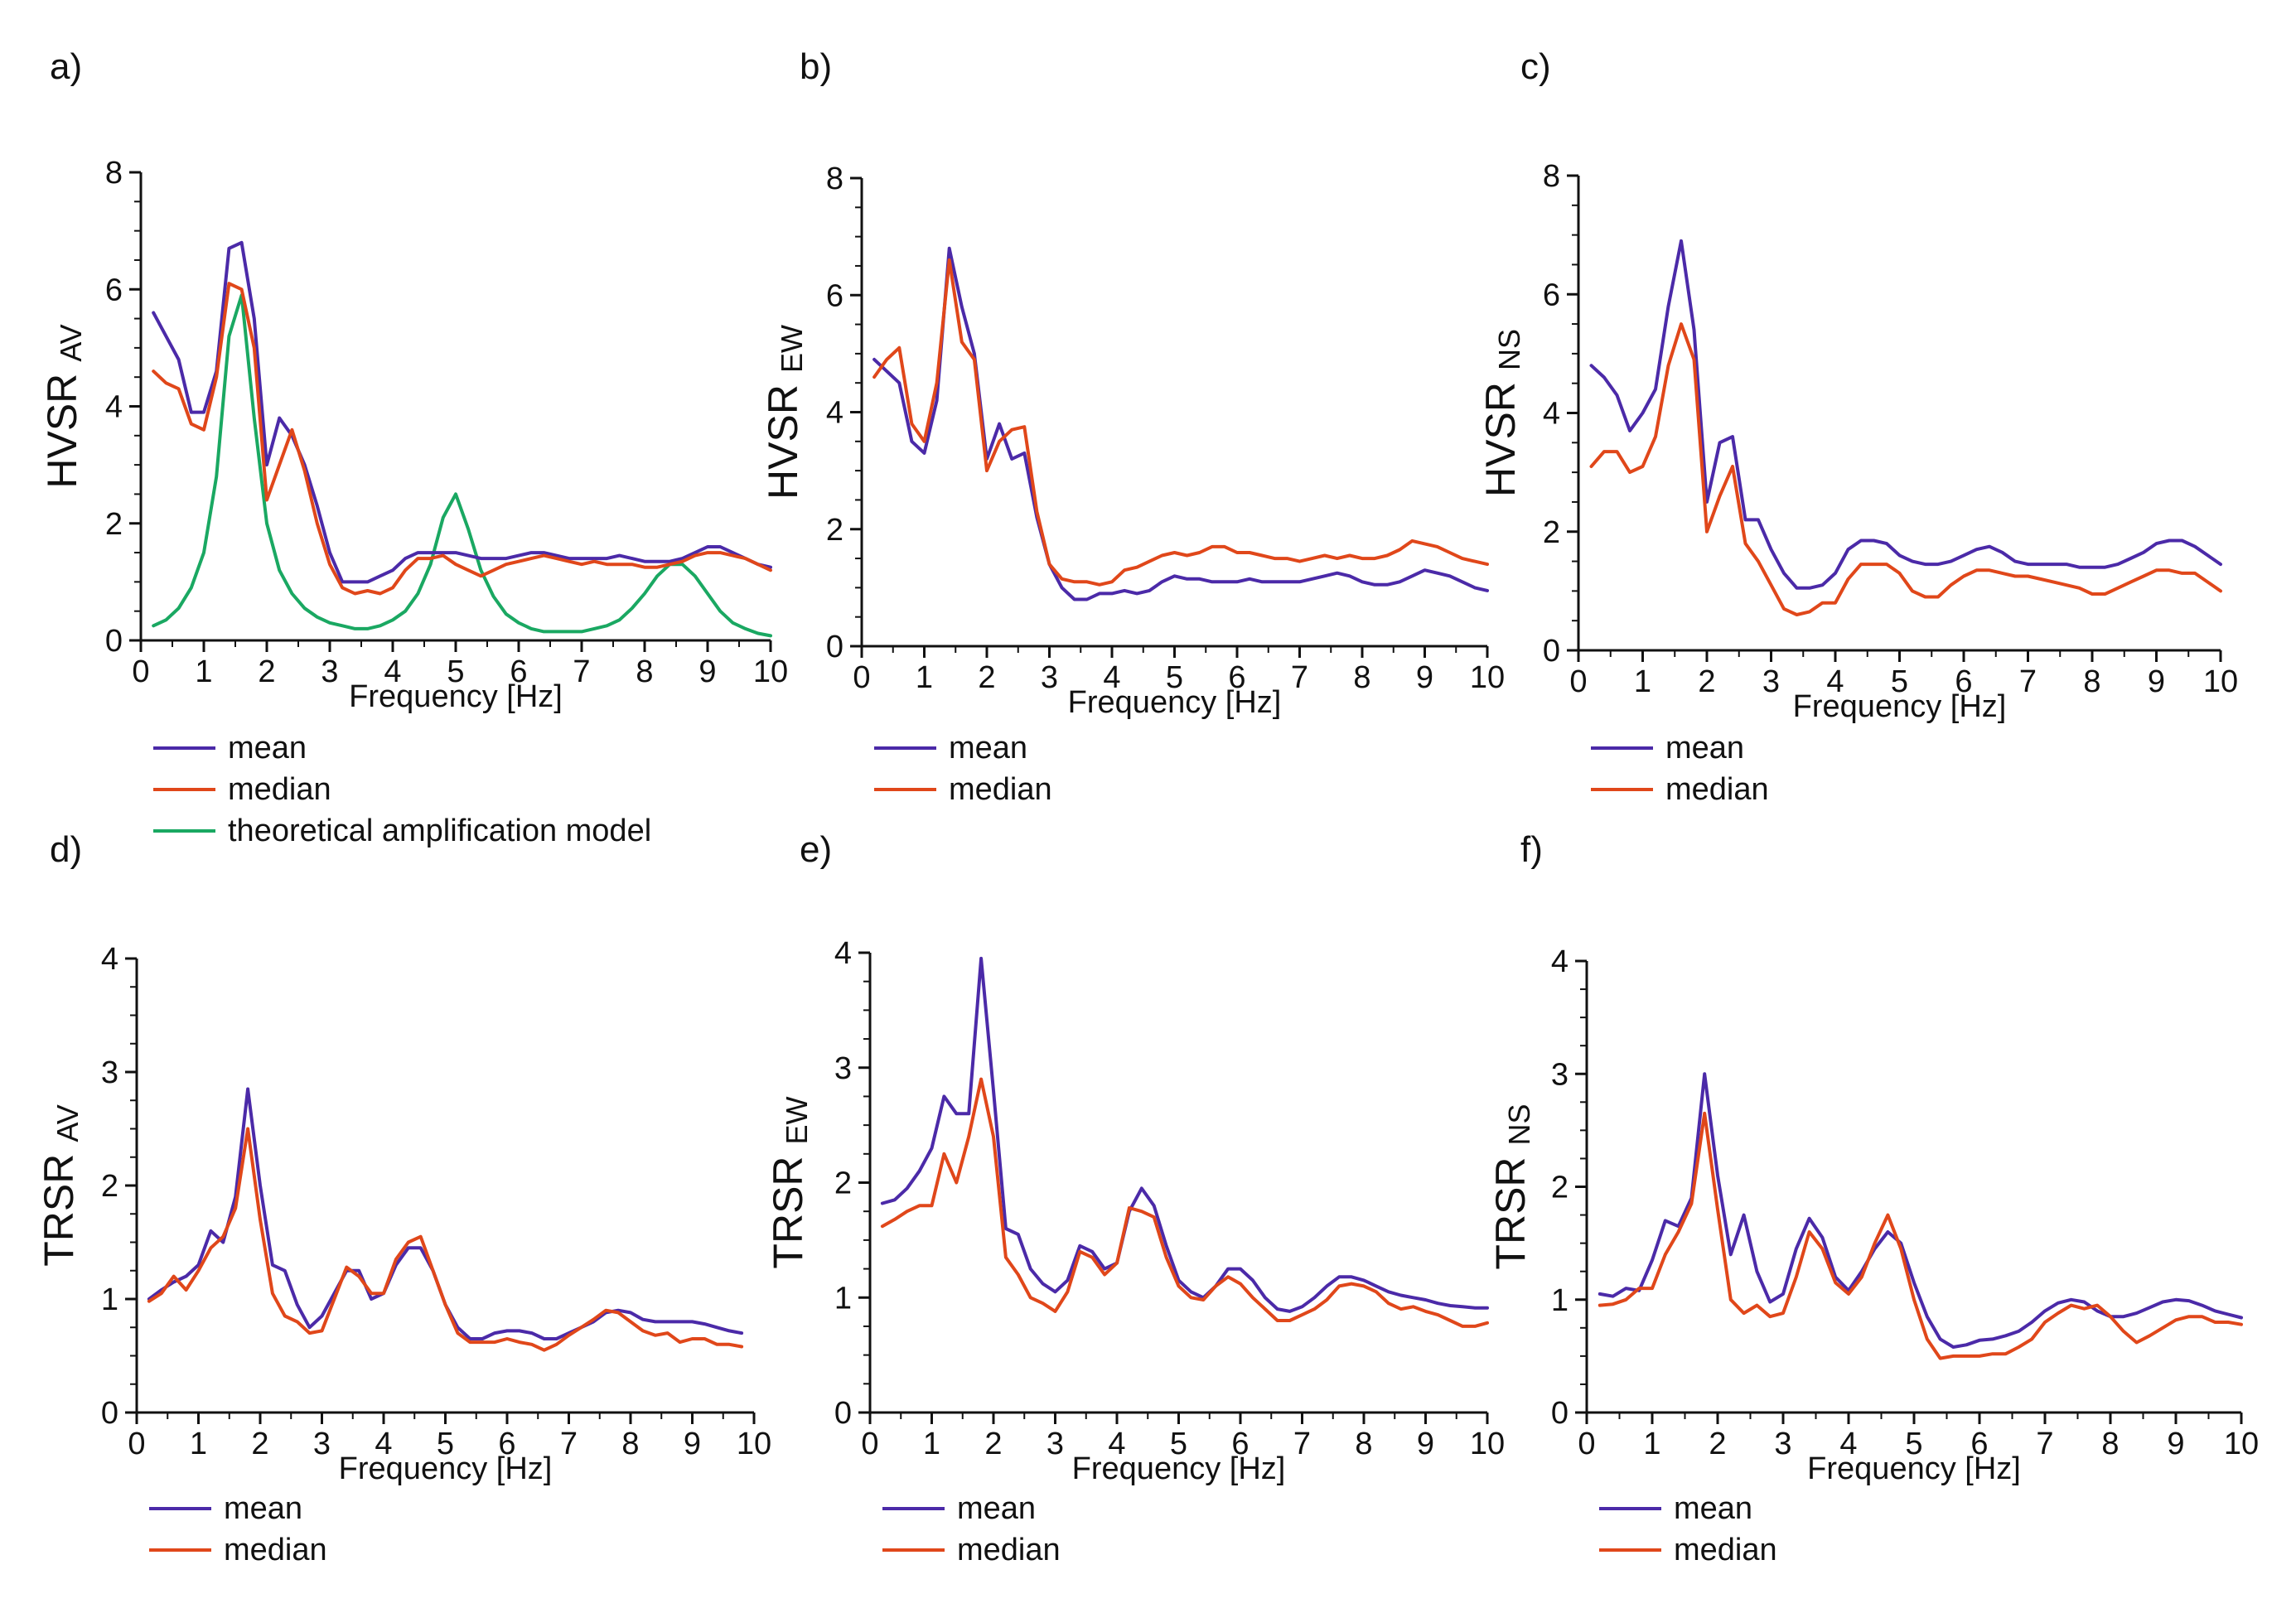 This screenshot has height=1613, width=2296. I want to click on y-axis-label-main: HVSR, so click(1501, 439).